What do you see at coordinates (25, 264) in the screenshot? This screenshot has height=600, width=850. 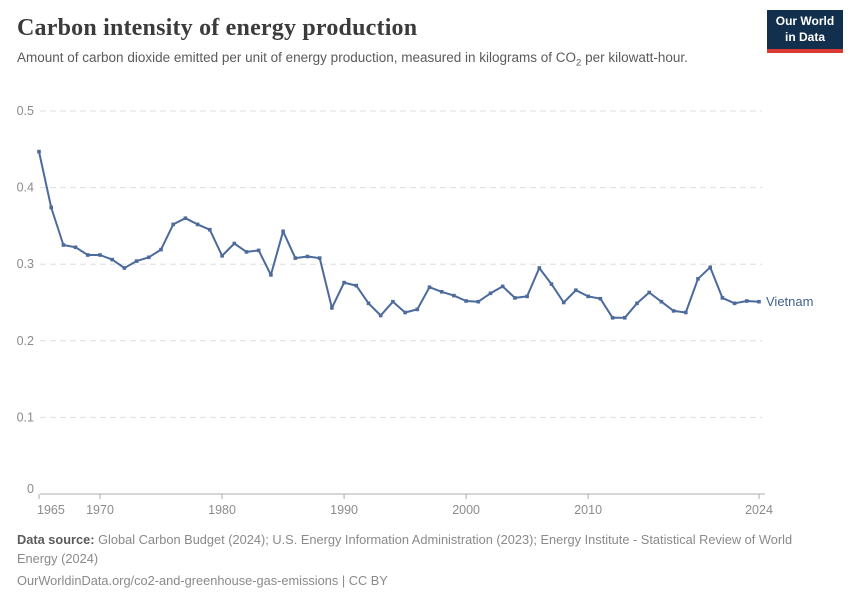 I see `y-tick-label: 0.3` at bounding box center [25, 264].